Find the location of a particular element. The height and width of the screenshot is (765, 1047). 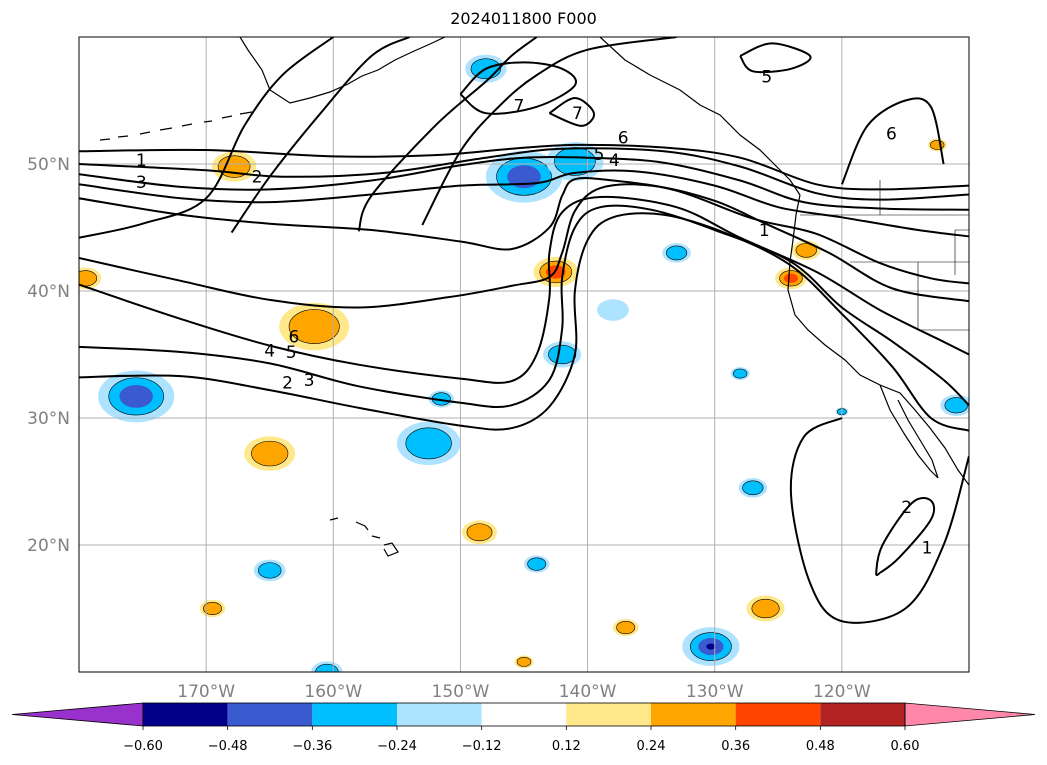

colorbar-tick-label: −0.48 is located at coordinates (228, 746).